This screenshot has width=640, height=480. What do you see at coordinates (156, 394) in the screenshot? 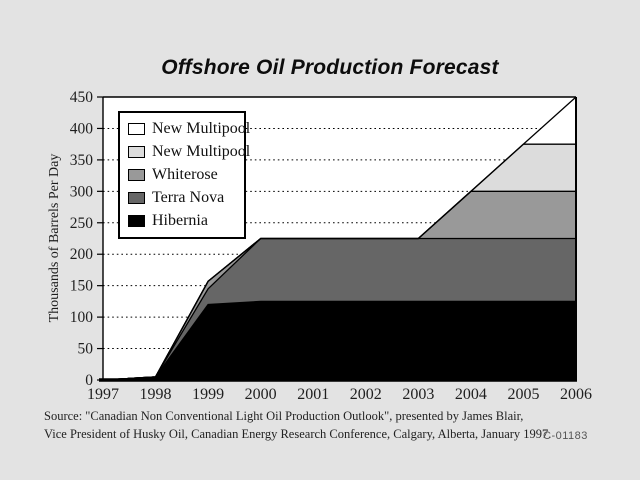
I see `x-tick-label-1998: 1998` at bounding box center [156, 394].